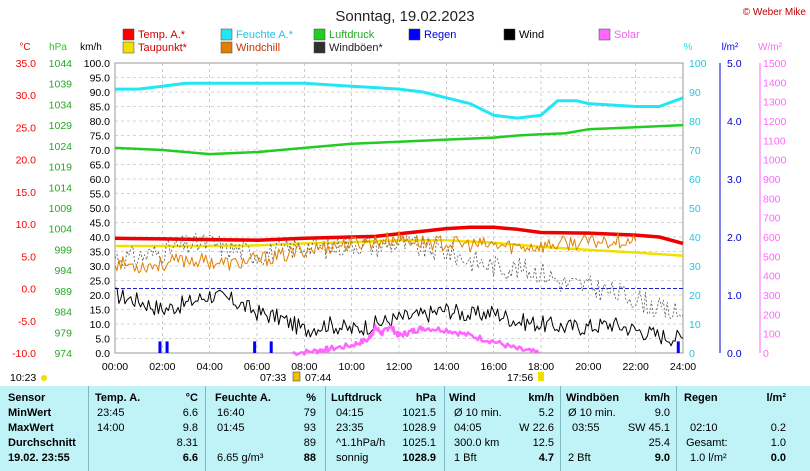  Describe the element at coordinates (61, 209) in the screenshot. I see `pressure-tick: 1009` at that location.